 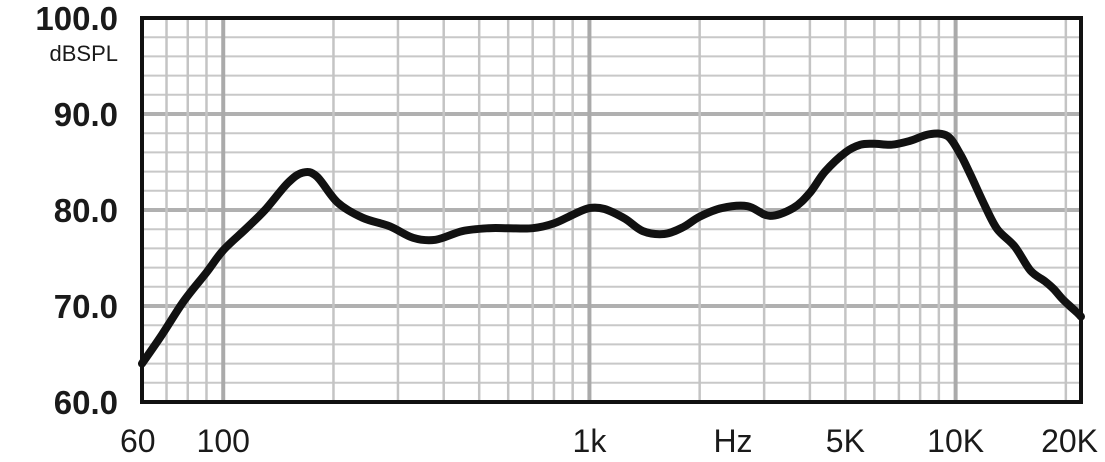 What do you see at coordinates (86, 210) in the screenshot?
I see `y-tick-label: 80.0` at bounding box center [86, 210].